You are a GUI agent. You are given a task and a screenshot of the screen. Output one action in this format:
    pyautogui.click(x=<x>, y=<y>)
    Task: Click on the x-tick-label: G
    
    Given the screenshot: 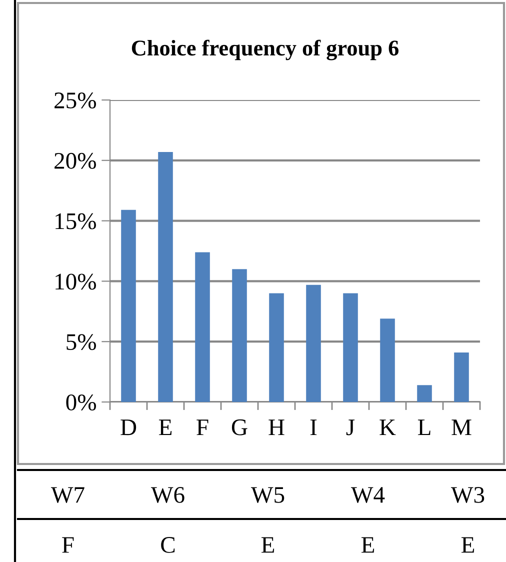 What is the action you would take?
    pyautogui.click(x=240, y=427)
    